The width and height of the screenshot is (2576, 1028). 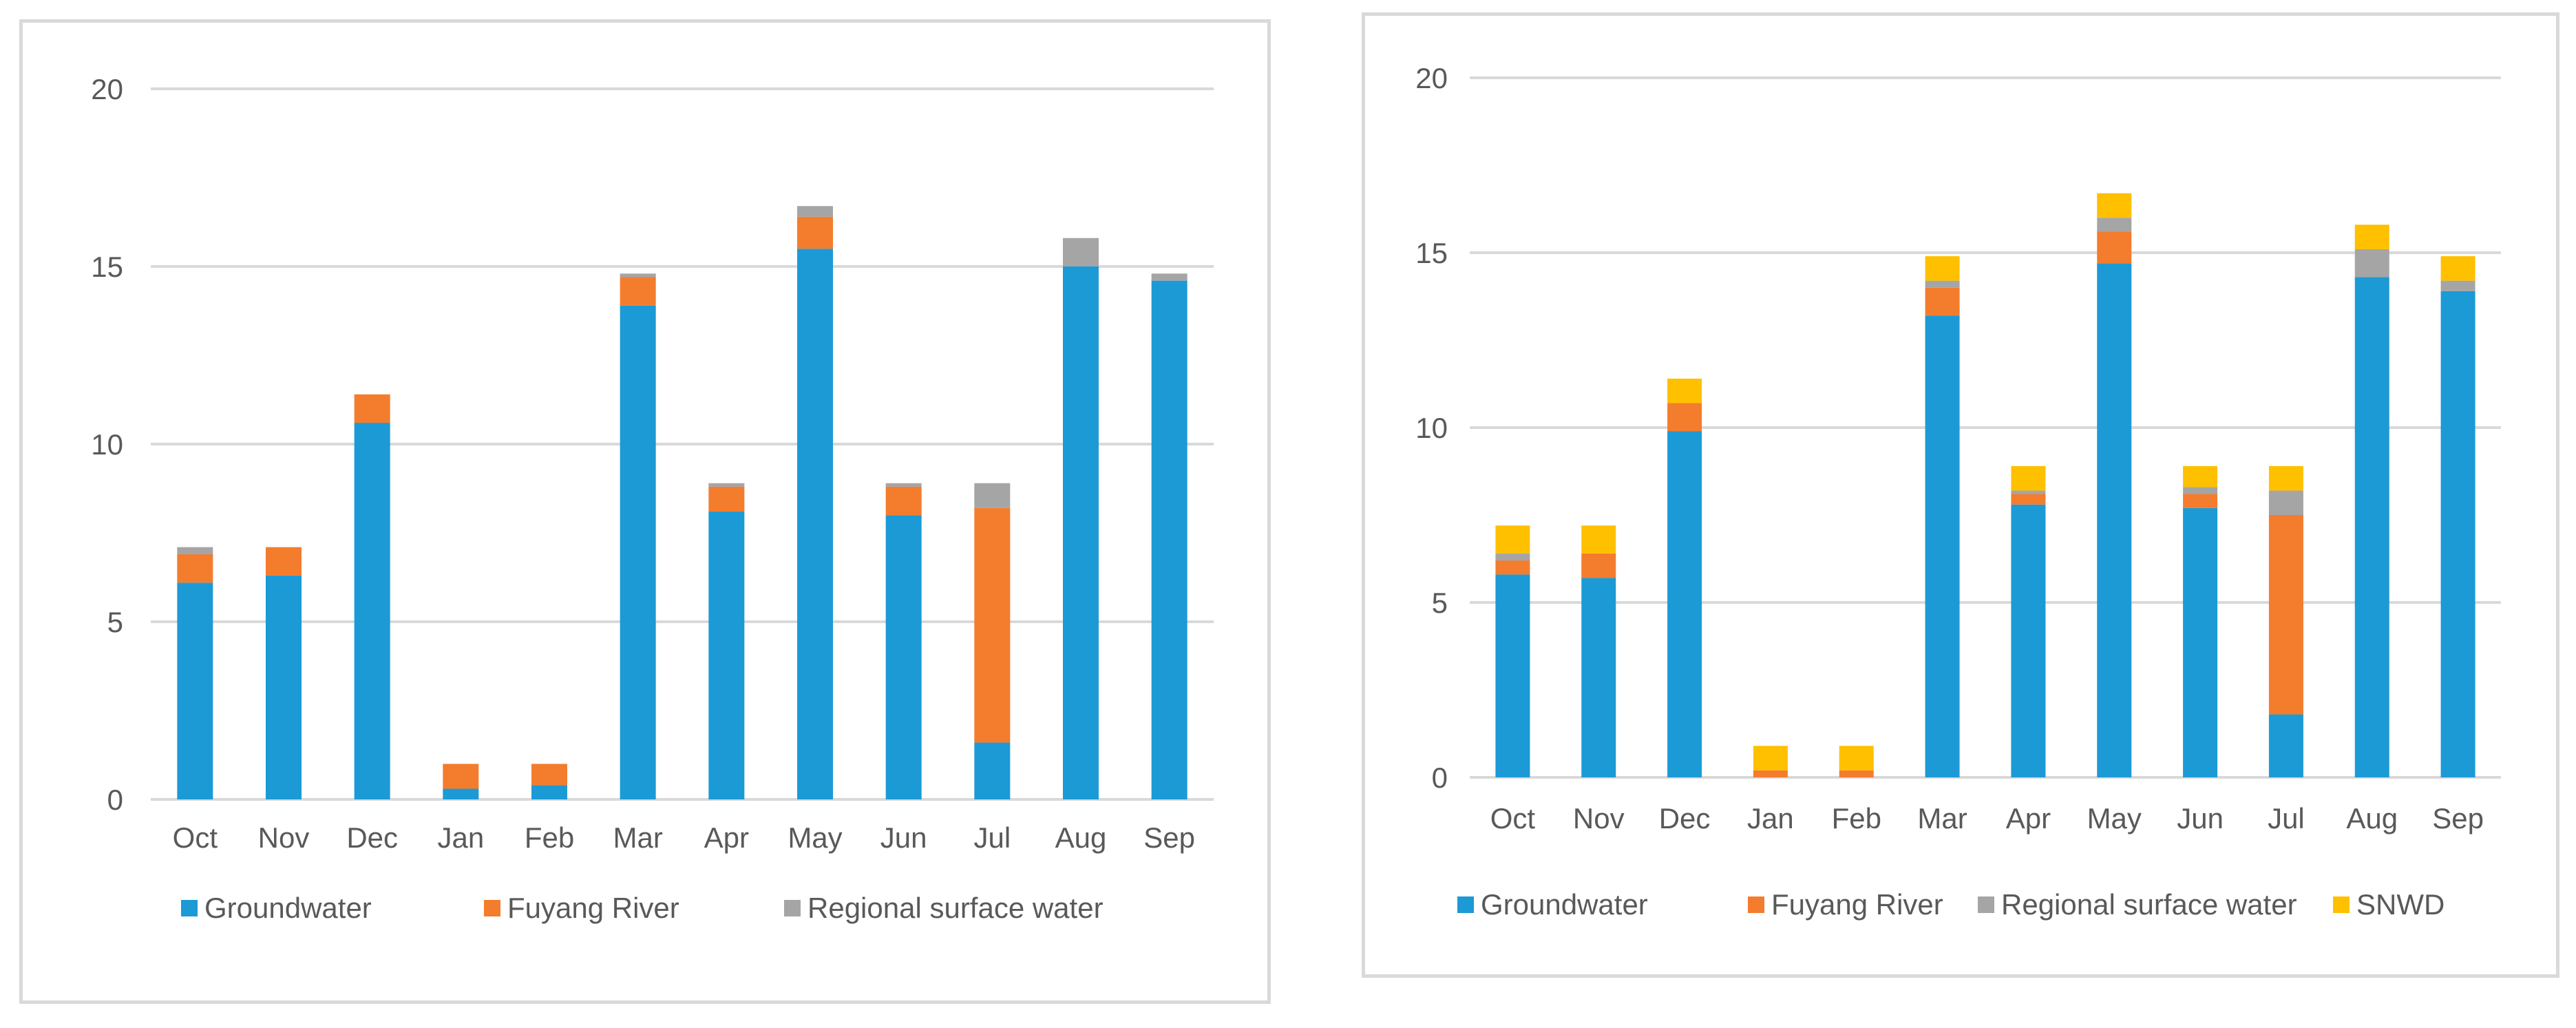 What do you see at coordinates (2029, 640) in the screenshot?
I see `right-bar-apr-groundwater` at bounding box center [2029, 640].